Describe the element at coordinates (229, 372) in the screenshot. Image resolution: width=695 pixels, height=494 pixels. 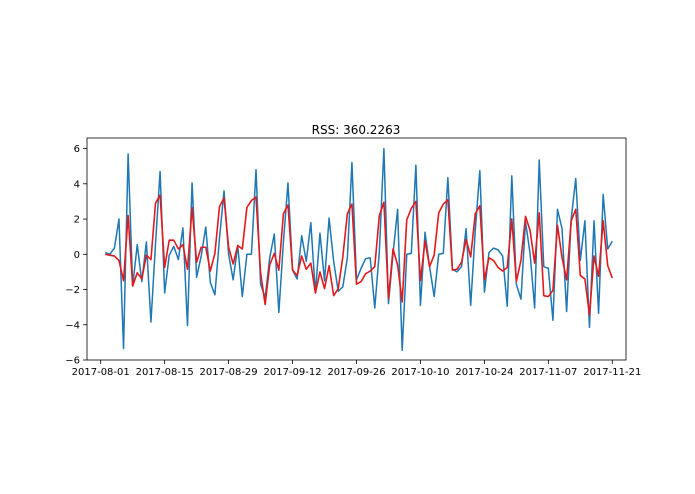
I see `x-tick-label: 2017-08-29` at that location.